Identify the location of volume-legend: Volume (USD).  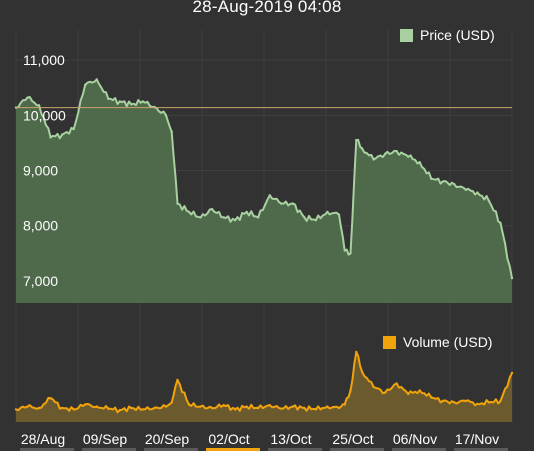
(437, 342).